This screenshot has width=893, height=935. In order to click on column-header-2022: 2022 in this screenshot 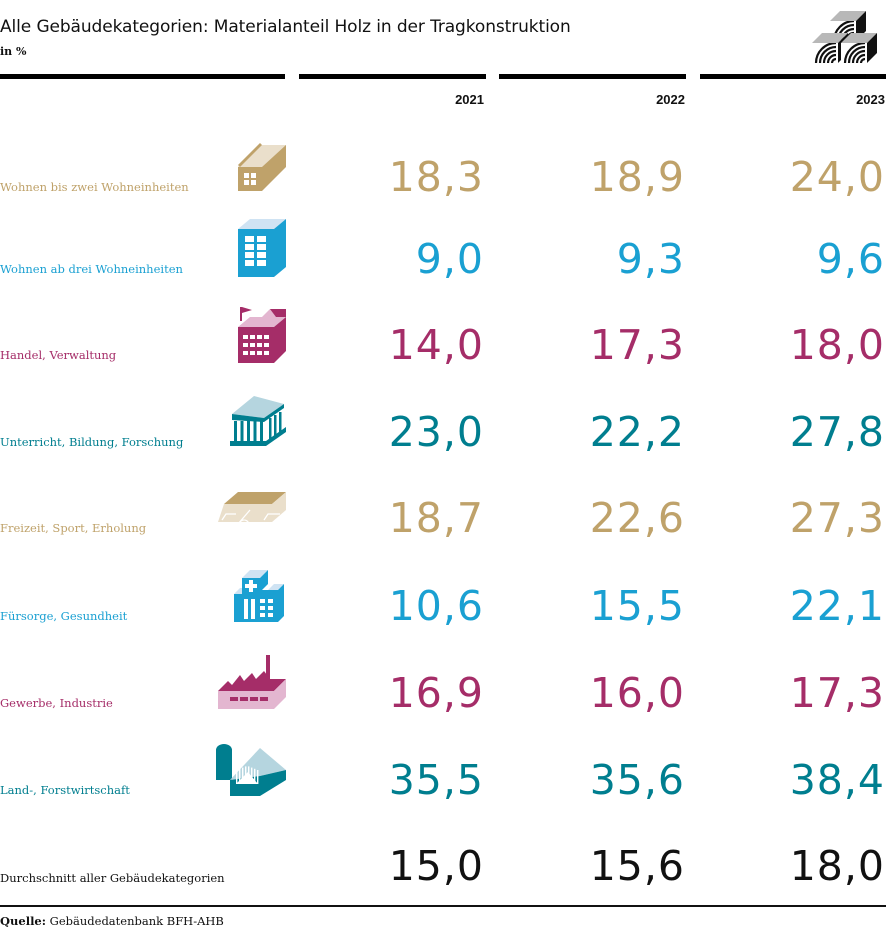, I will do `click(670, 99)`.